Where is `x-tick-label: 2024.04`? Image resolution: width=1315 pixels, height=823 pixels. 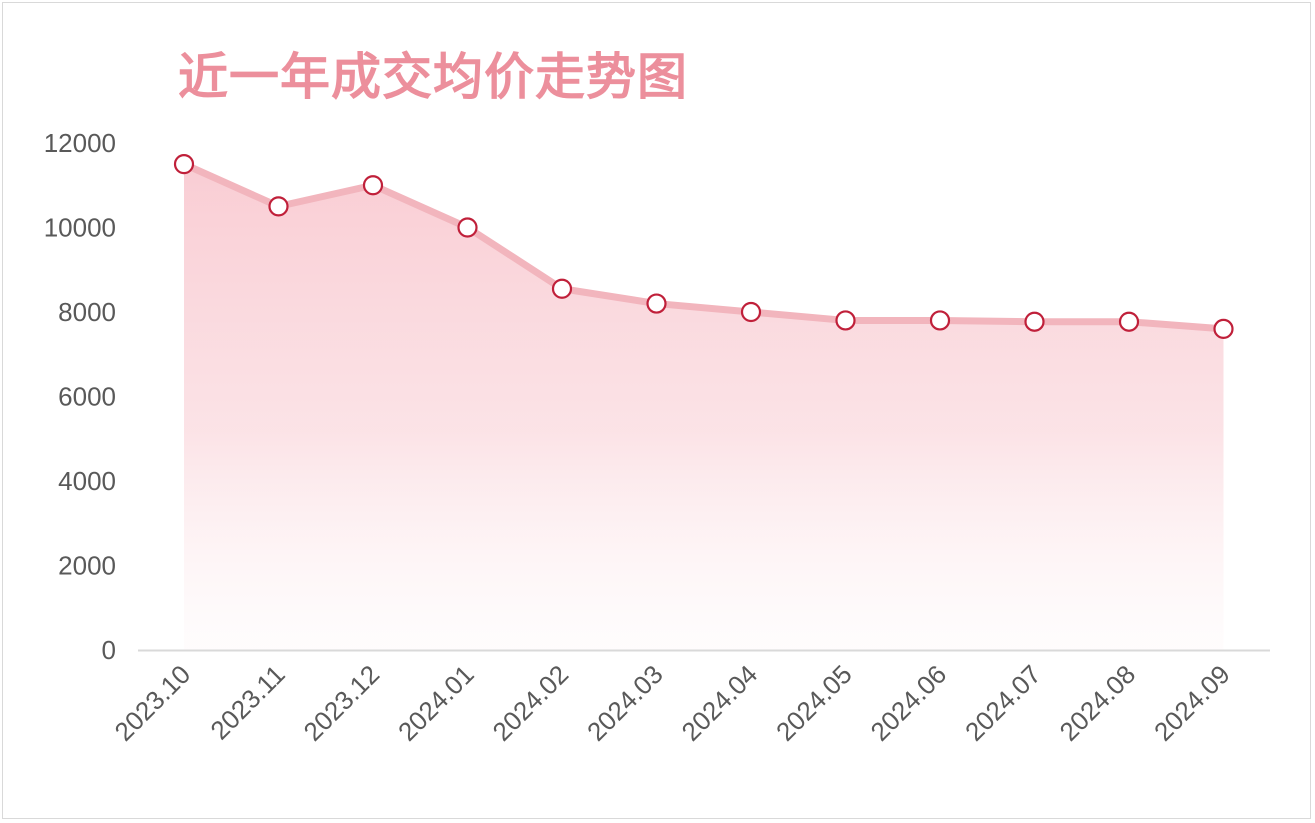 x-tick-label: 2024.04 is located at coordinates (720, 703).